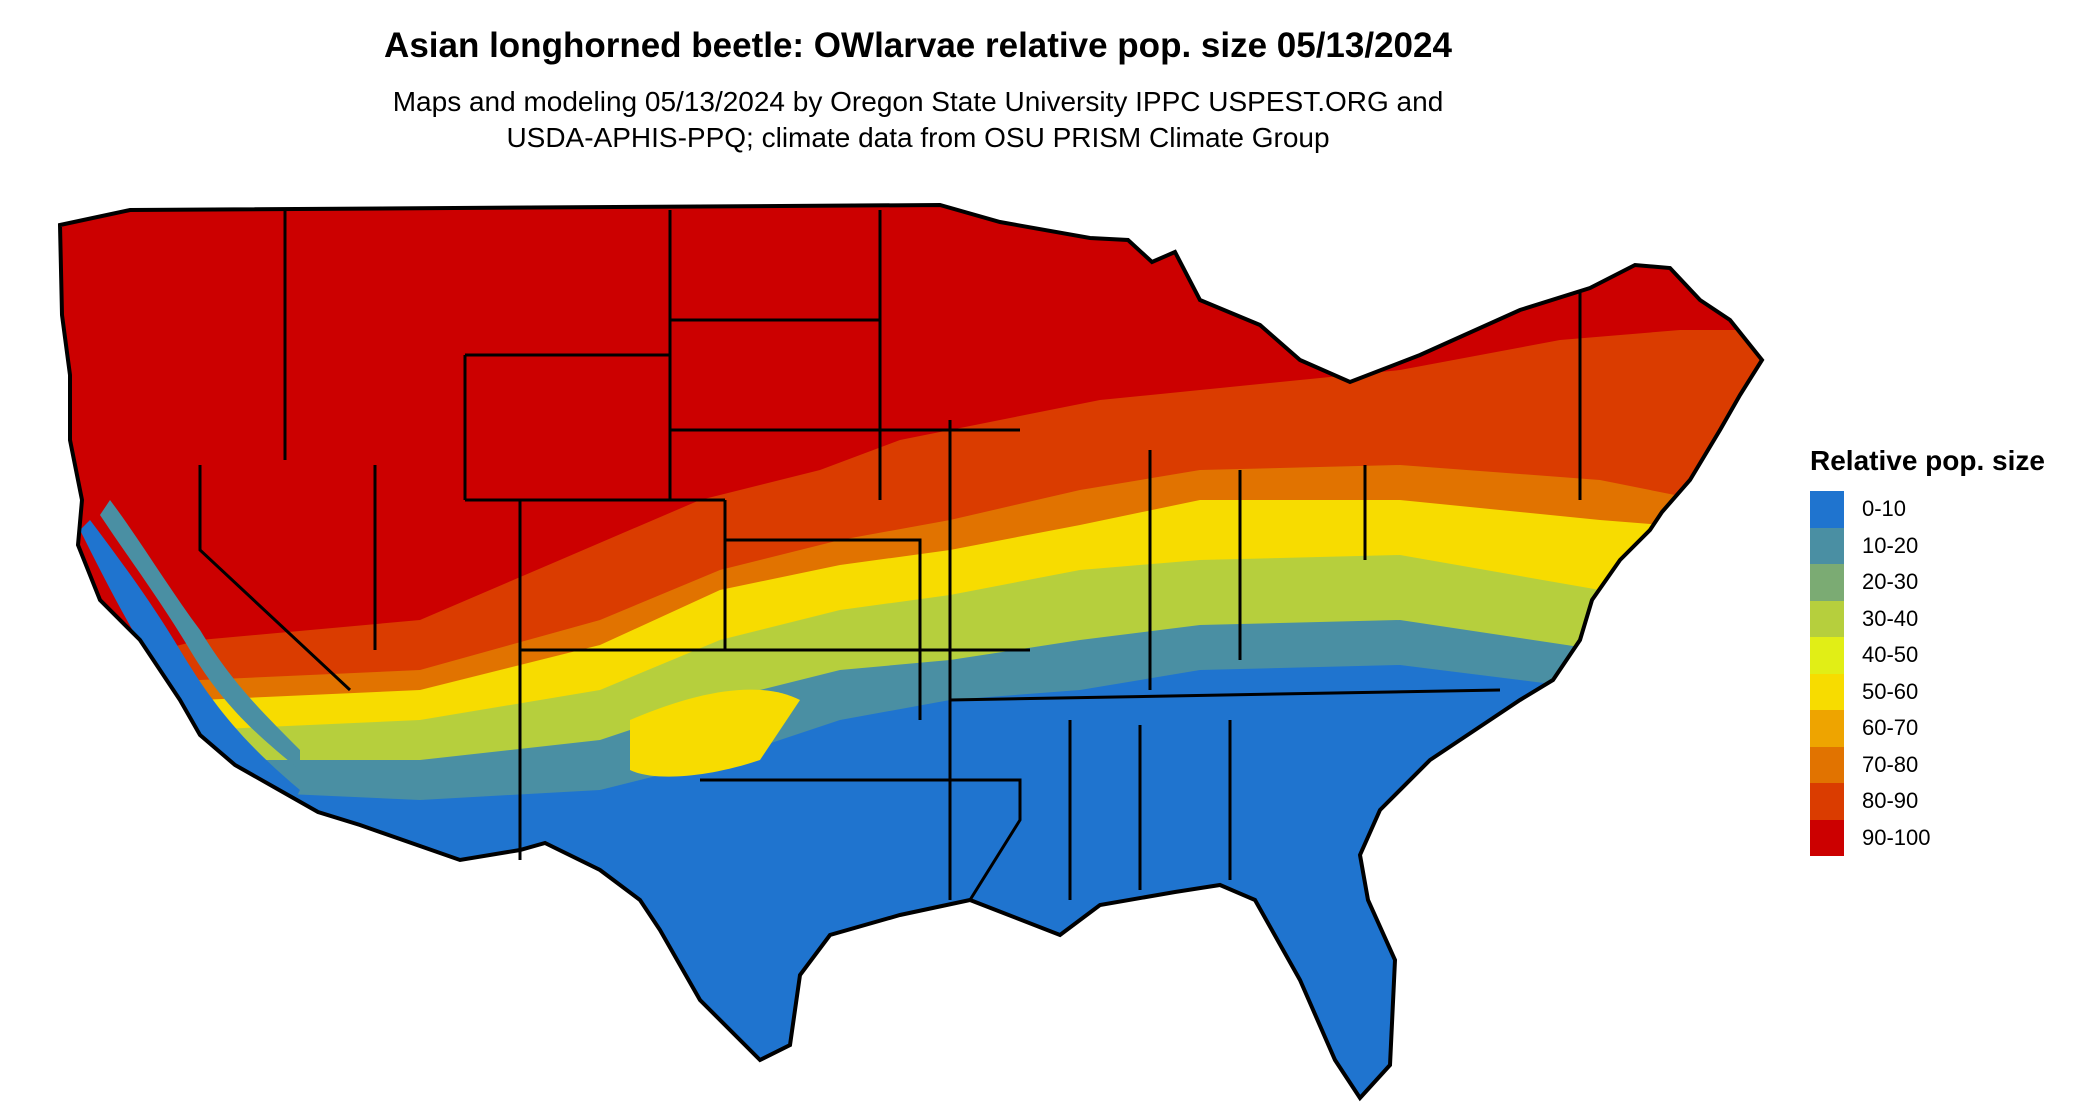 This screenshot has height=1116, width=2100. Describe the element at coordinates (1890, 728) in the screenshot. I see `legend-label: 60-70` at that location.